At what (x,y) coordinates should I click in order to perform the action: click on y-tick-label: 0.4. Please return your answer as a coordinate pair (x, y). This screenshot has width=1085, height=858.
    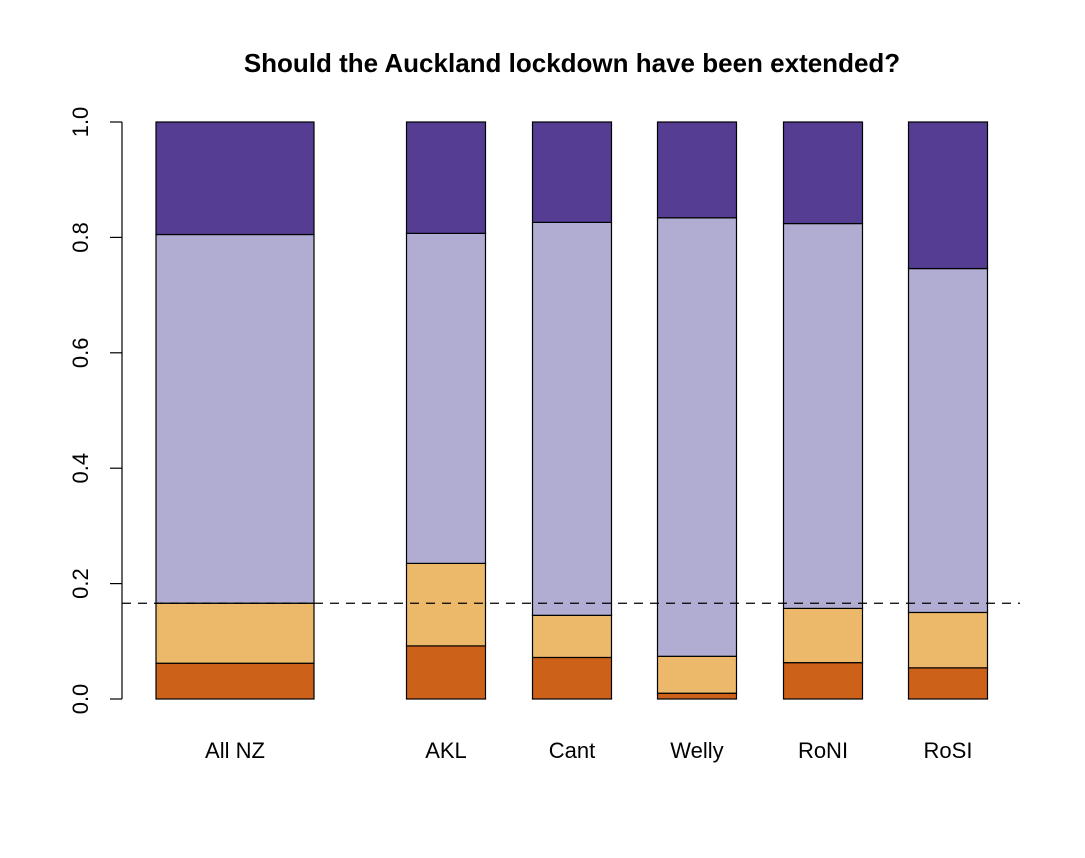
    Looking at the image, I should click on (80, 468).